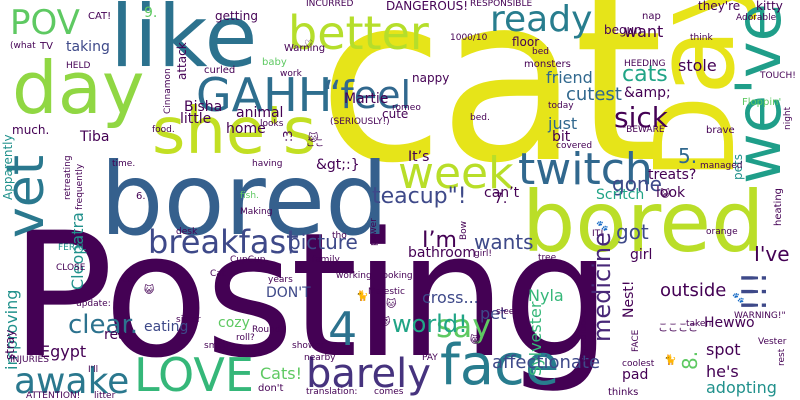 This screenshot has width=800, height=400. I want to click on word-begun: begun, so click(623, 30).